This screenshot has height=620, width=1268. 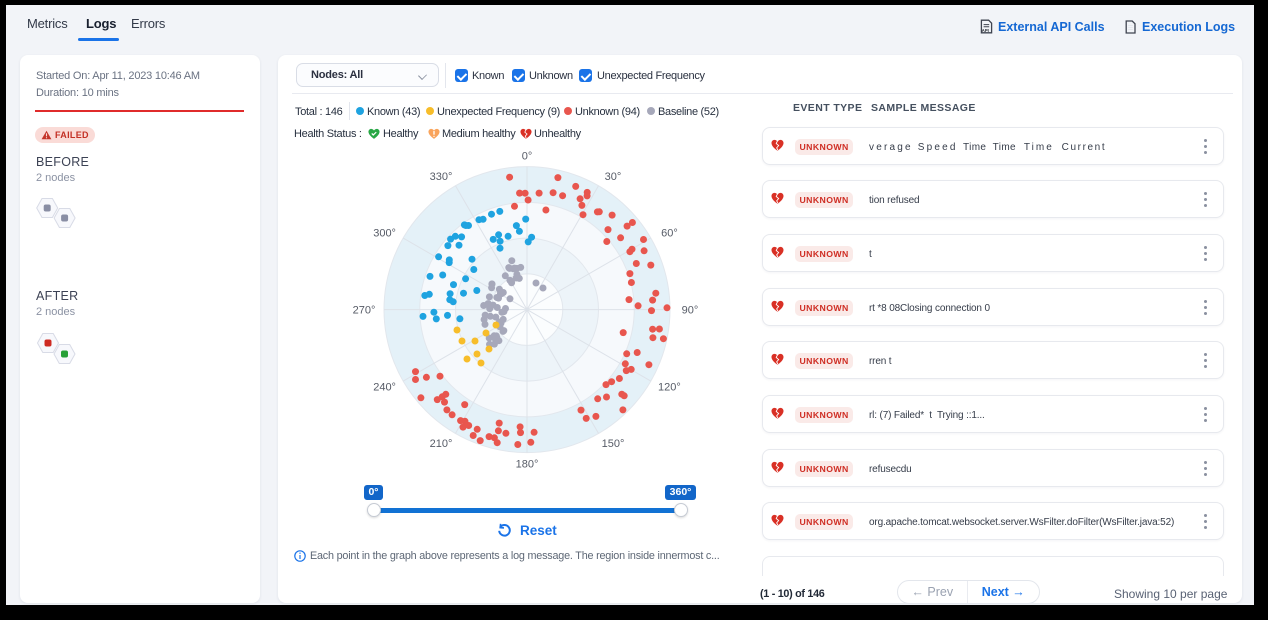 I want to click on svg-text: 270°, so click(x=364, y=311).